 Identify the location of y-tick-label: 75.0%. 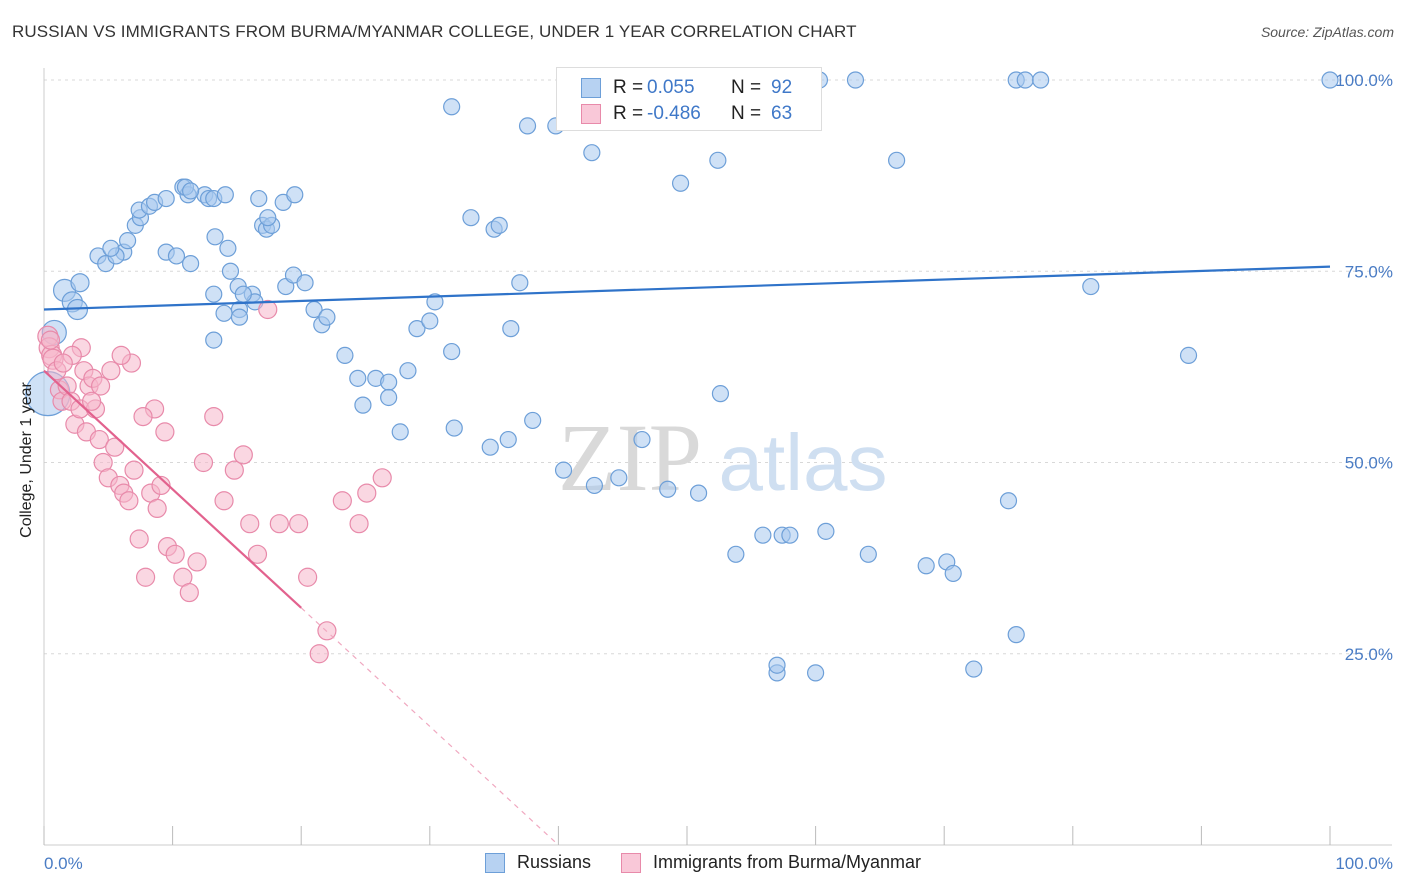
(1369, 271).